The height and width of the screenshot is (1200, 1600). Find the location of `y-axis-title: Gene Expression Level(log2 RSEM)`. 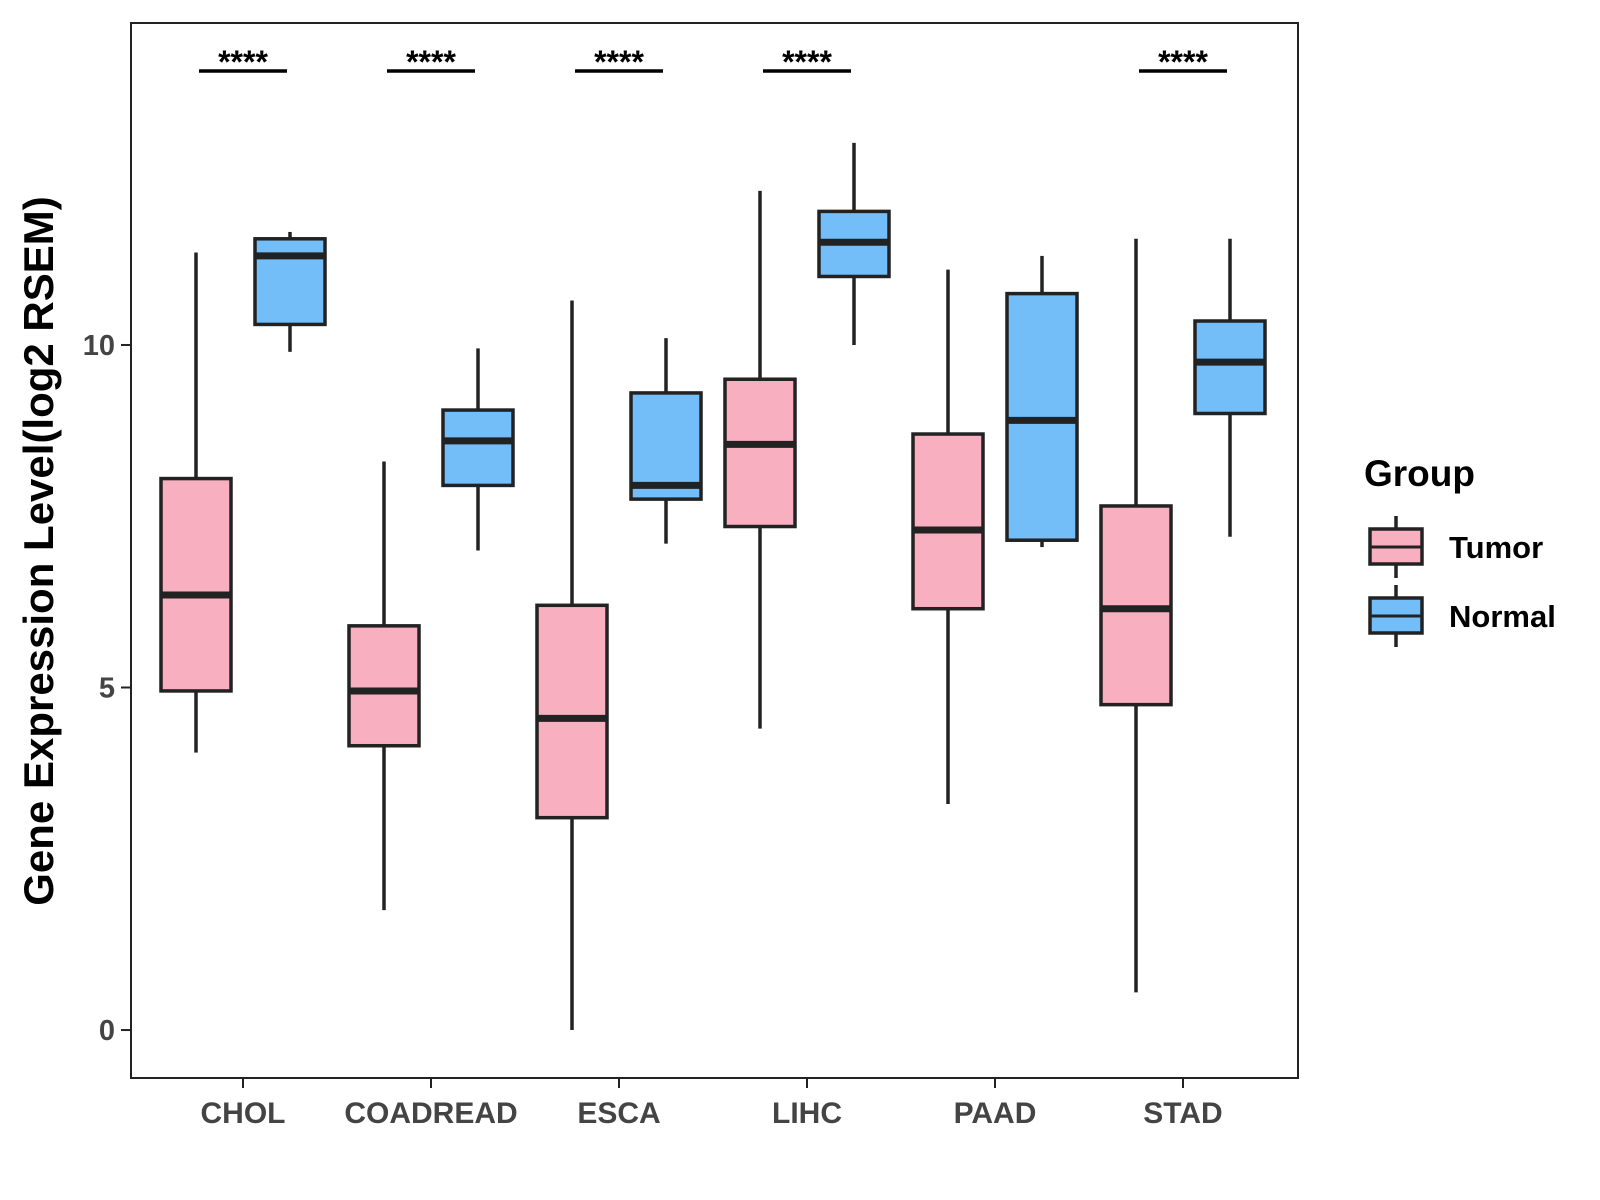

y-axis-title: Gene Expression Level(log2 RSEM) is located at coordinates (38, 551).